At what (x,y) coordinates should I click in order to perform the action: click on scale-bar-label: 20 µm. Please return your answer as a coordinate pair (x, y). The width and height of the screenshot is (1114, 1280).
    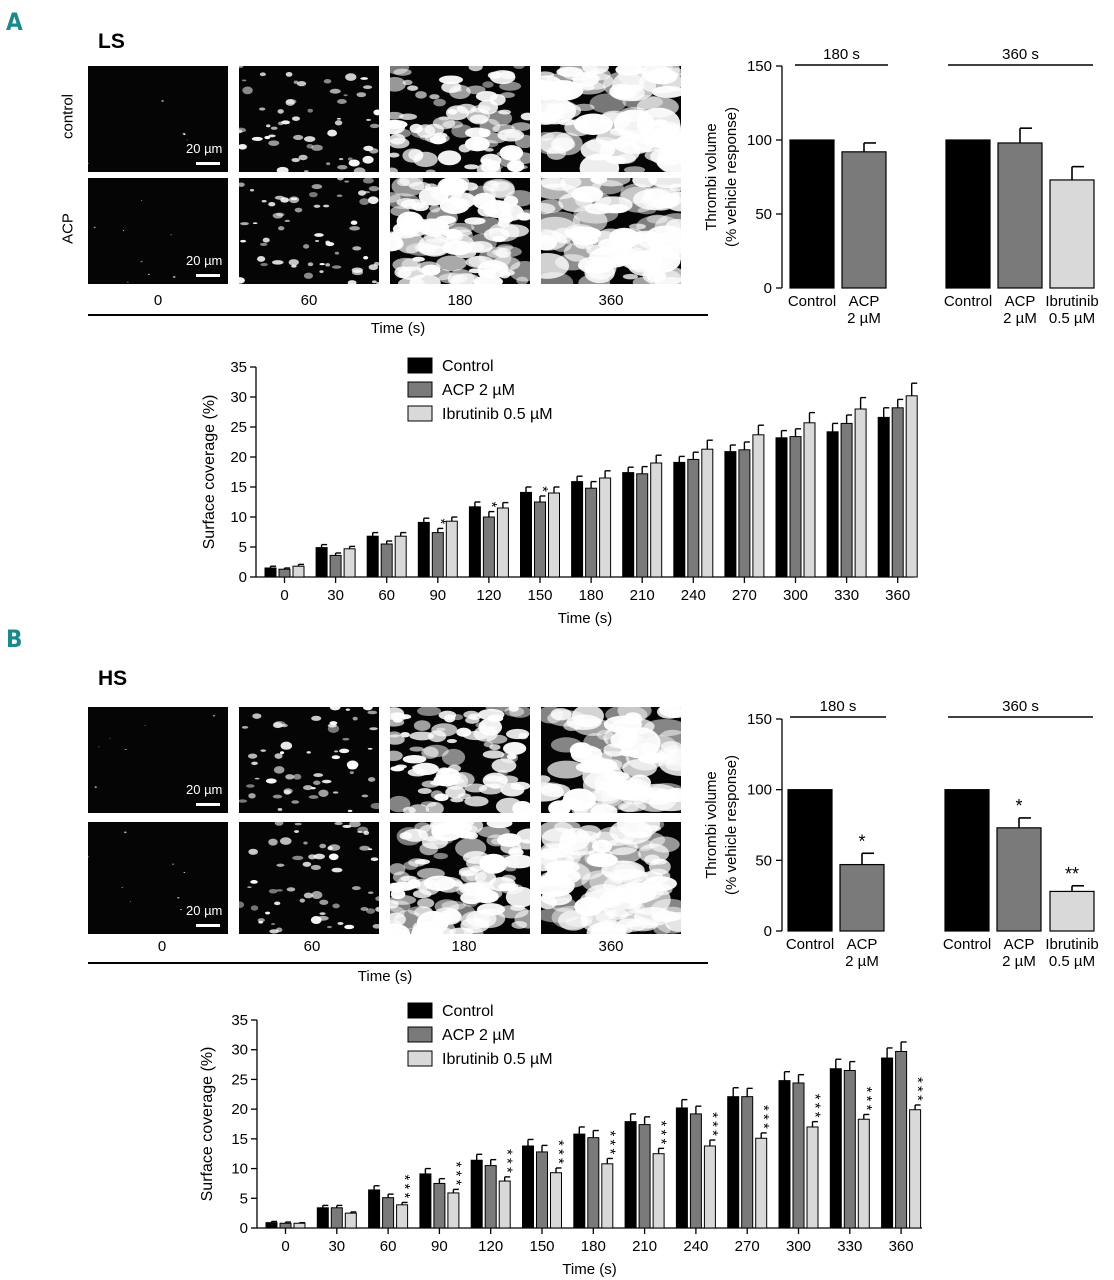
    Looking at the image, I should click on (204, 789).